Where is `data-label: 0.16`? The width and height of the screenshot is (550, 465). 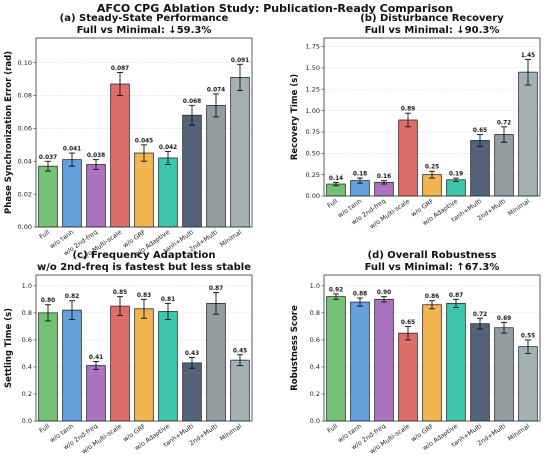 data-label: 0.16 is located at coordinates (384, 177).